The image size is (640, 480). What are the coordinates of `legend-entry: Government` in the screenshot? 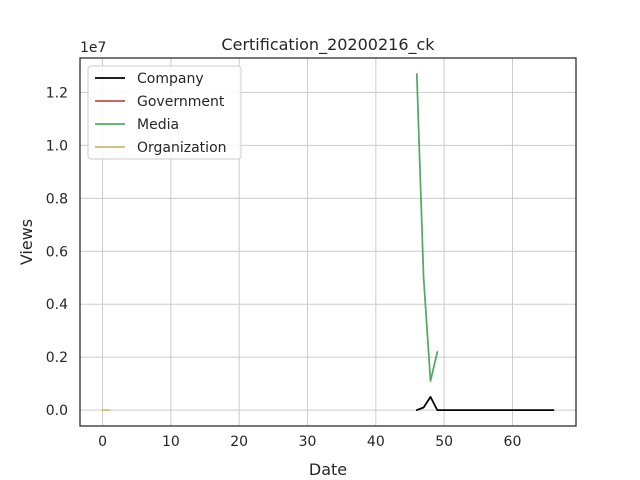 It's located at (181, 102).